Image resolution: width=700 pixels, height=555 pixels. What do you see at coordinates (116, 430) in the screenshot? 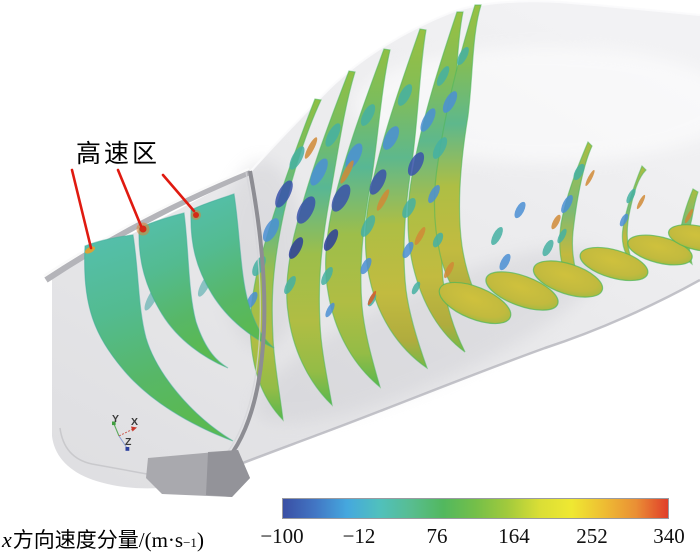
I see `y-axis-line` at bounding box center [116, 430].